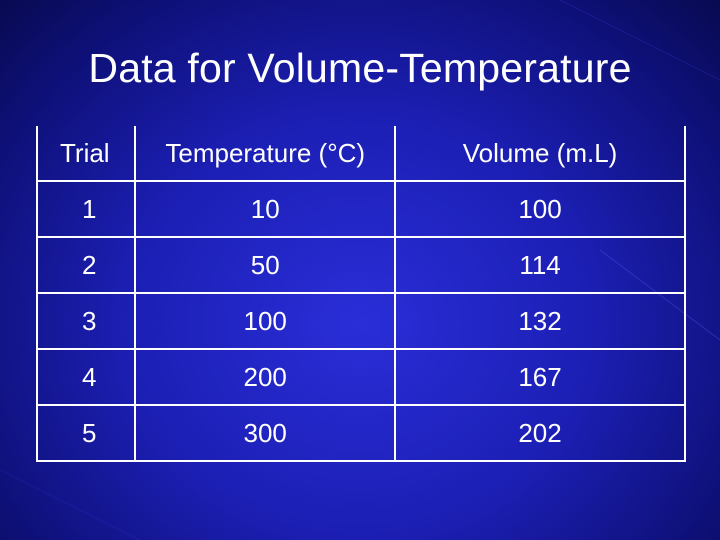 This screenshot has width=720, height=540. What do you see at coordinates (86, 154) in the screenshot?
I see `header-trial: Trial` at bounding box center [86, 154].